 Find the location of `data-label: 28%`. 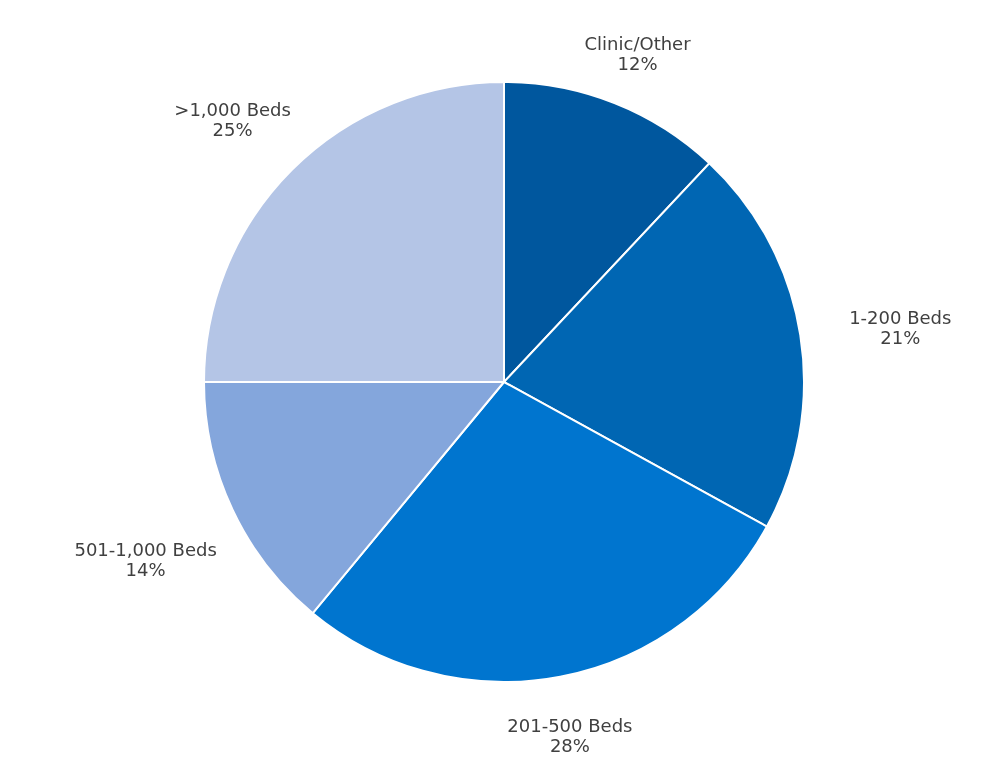

data-label: 28% is located at coordinates (569, 746).